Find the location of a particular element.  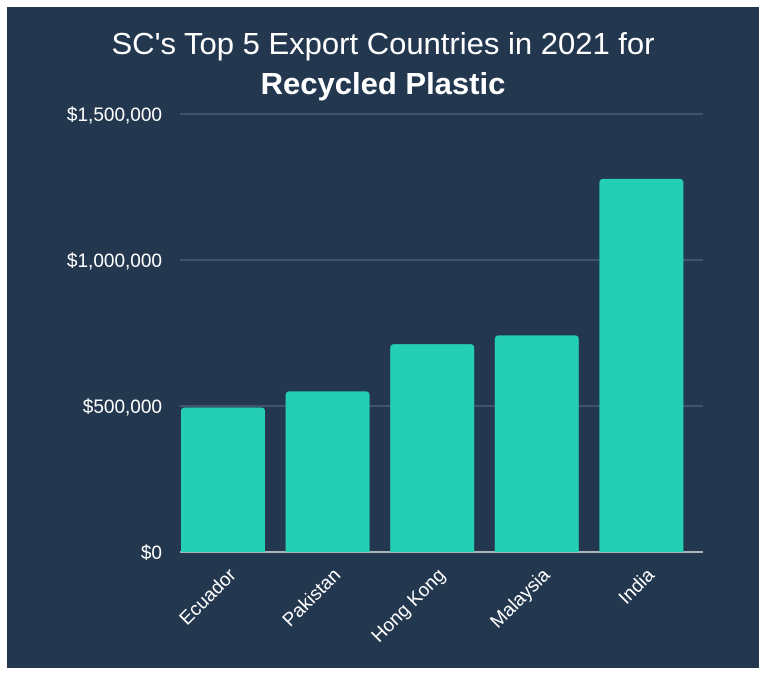

x-tick-label: India is located at coordinates (637, 586).